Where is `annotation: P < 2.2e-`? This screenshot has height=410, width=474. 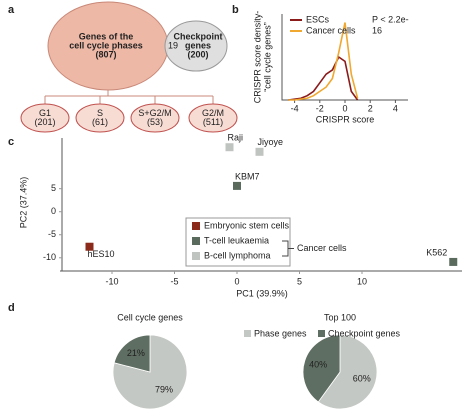
annotation: P < 2.2e- is located at coordinates (390, 19).